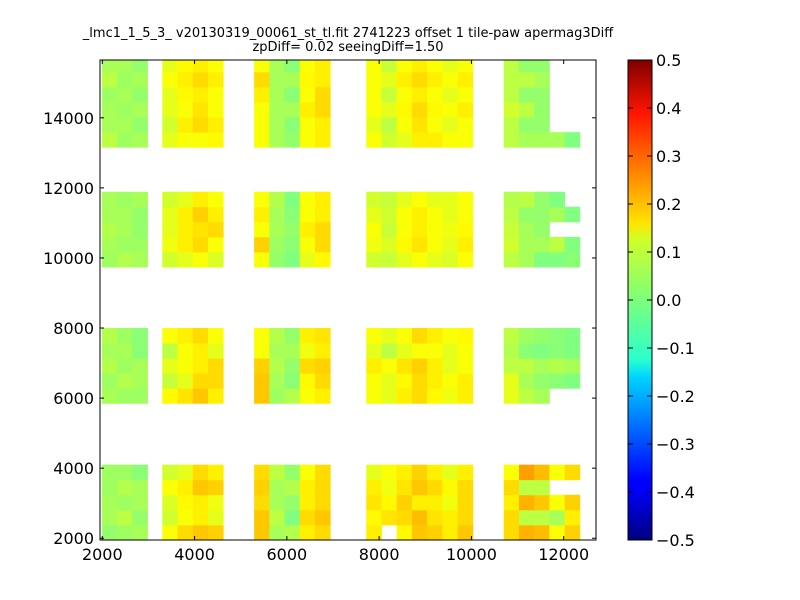  What do you see at coordinates (73, 328) in the screenshot?
I see `y-tick-label: 8000` at bounding box center [73, 328].